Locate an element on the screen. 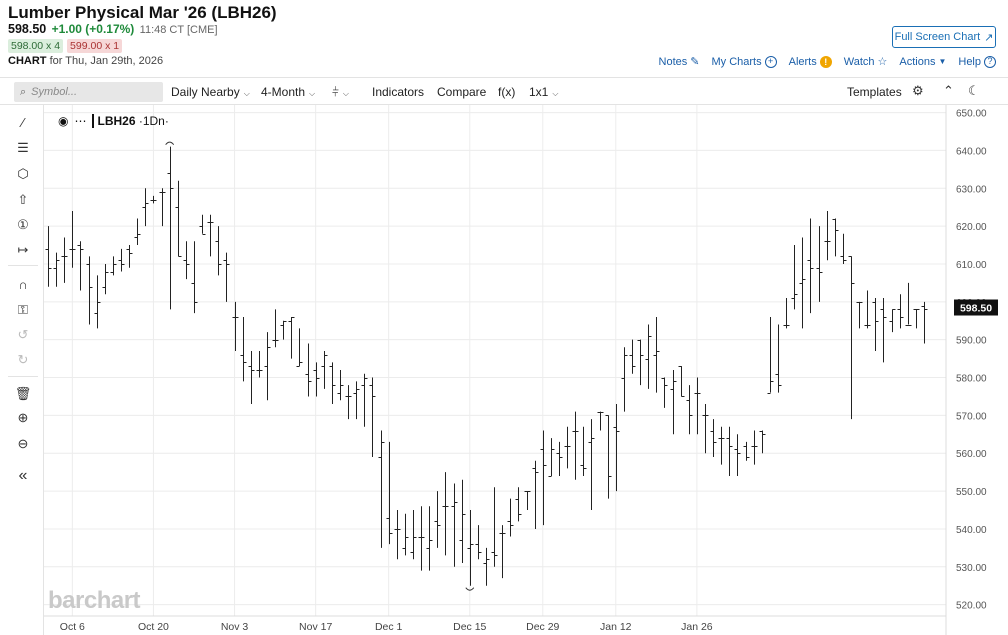 The image size is (1008, 635). quote-time: 11:48 CT [CME] is located at coordinates (178, 30).